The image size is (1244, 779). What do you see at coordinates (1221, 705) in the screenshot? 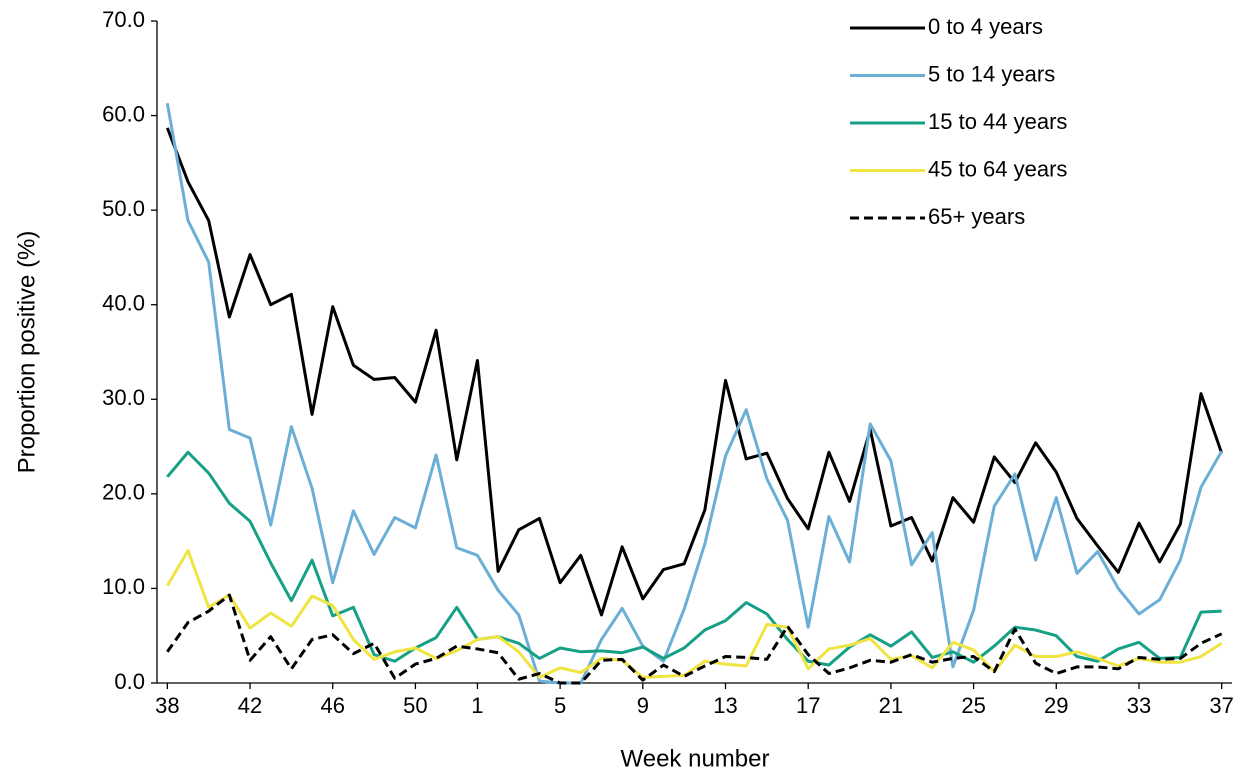
I see `x-tick-label: 37` at bounding box center [1221, 705].